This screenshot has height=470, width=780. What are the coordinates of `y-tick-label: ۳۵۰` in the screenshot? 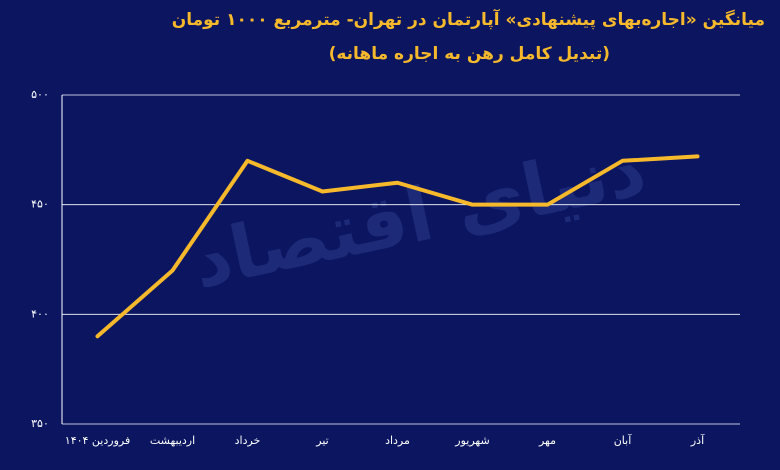 It's located at (40, 423).